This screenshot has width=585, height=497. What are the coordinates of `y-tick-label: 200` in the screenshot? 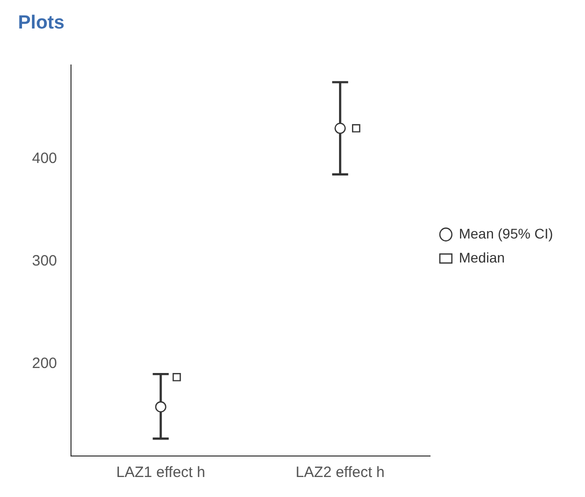 It's located at (45, 363).